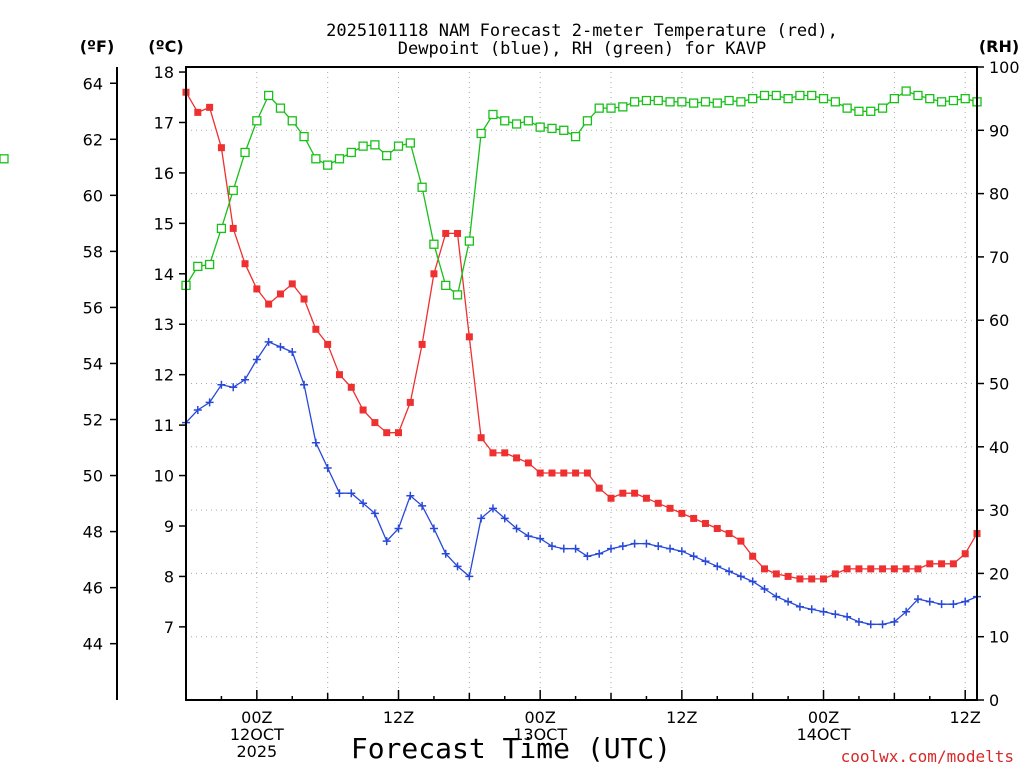  What do you see at coordinates (93, 420) in the screenshot?
I see `fahrenheit-tick-label: 52` at bounding box center [93, 420].